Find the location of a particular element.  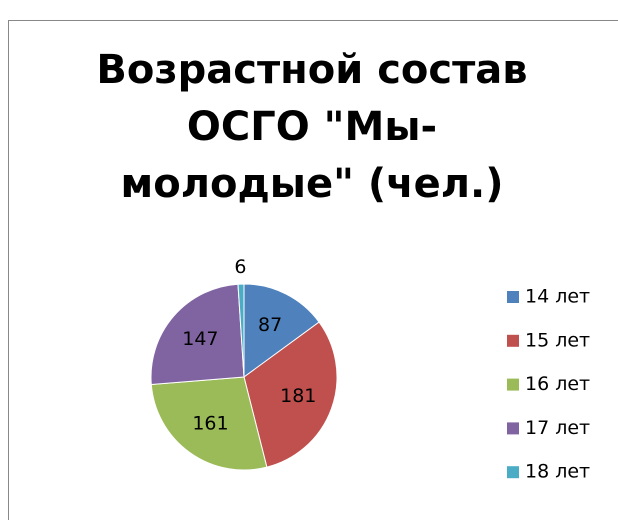

data-label: 181 is located at coordinates (298, 396).